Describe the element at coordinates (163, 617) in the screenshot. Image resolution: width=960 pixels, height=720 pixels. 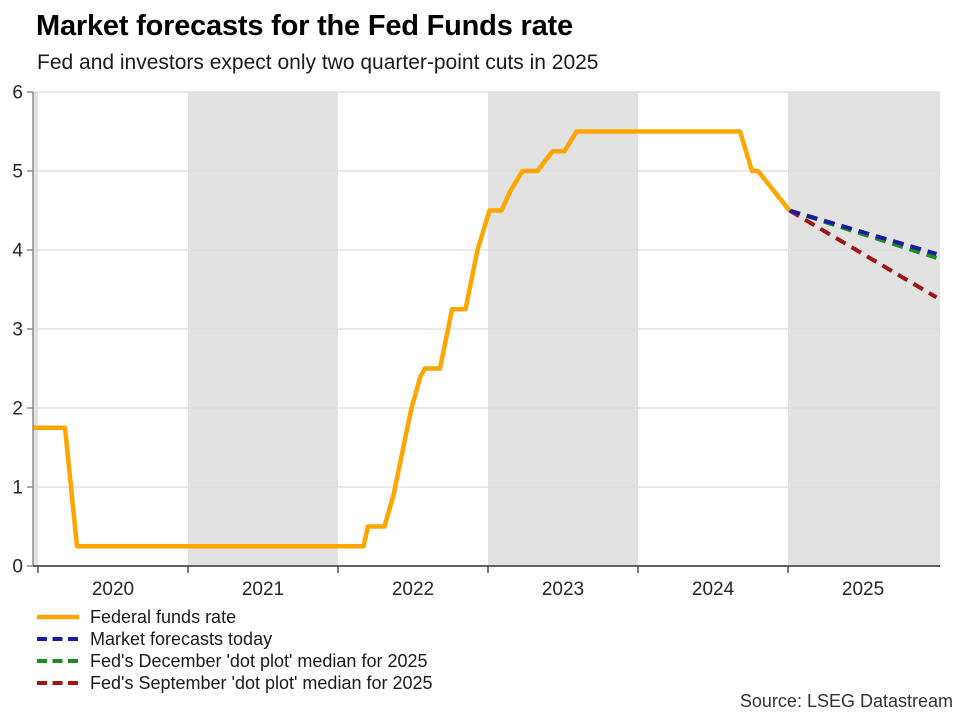
I see `legend-item-label: Federal funds rate` at that location.